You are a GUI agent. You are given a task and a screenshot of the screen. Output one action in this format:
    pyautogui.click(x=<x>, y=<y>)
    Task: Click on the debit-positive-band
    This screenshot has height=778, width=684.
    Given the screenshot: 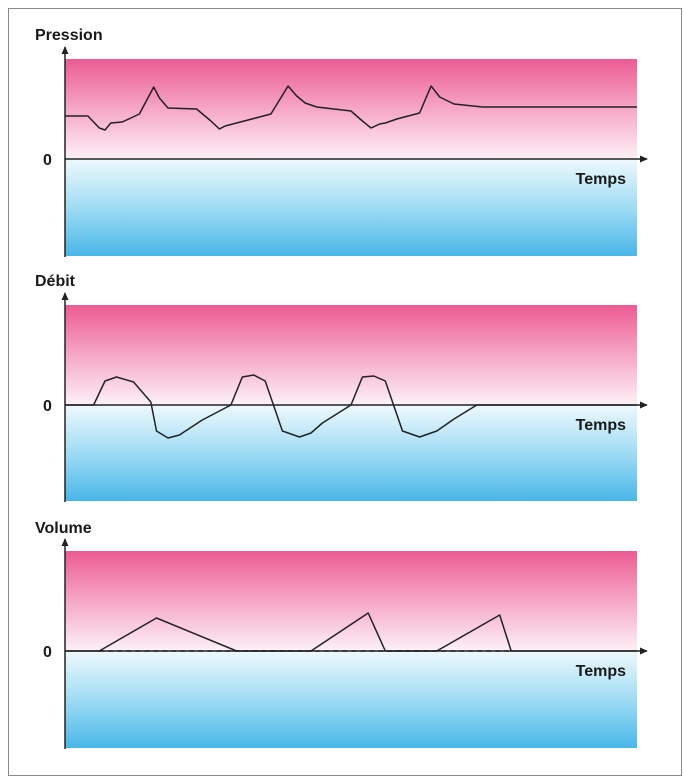 What is the action you would take?
    pyautogui.click(x=351, y=355)
    